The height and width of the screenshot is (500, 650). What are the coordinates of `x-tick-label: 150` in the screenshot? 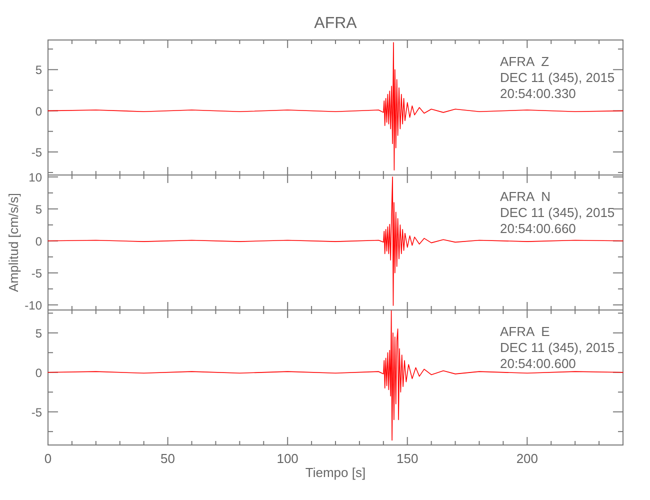 It's located at (407, 458).